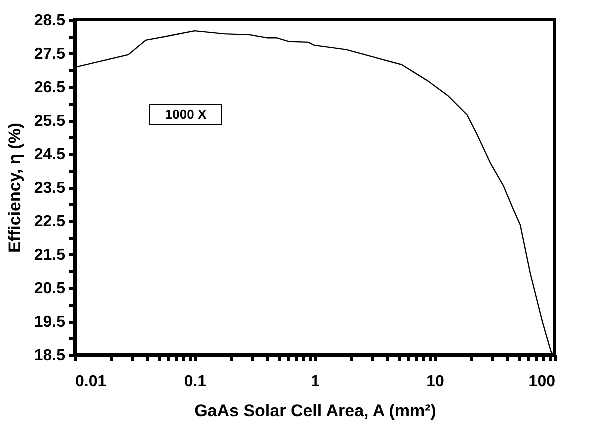 This screenshot has width=604, height=437. Describe the element at coordinates (50, 21) in the screenshot. I see `y-tick-label: 28.5` at that location.